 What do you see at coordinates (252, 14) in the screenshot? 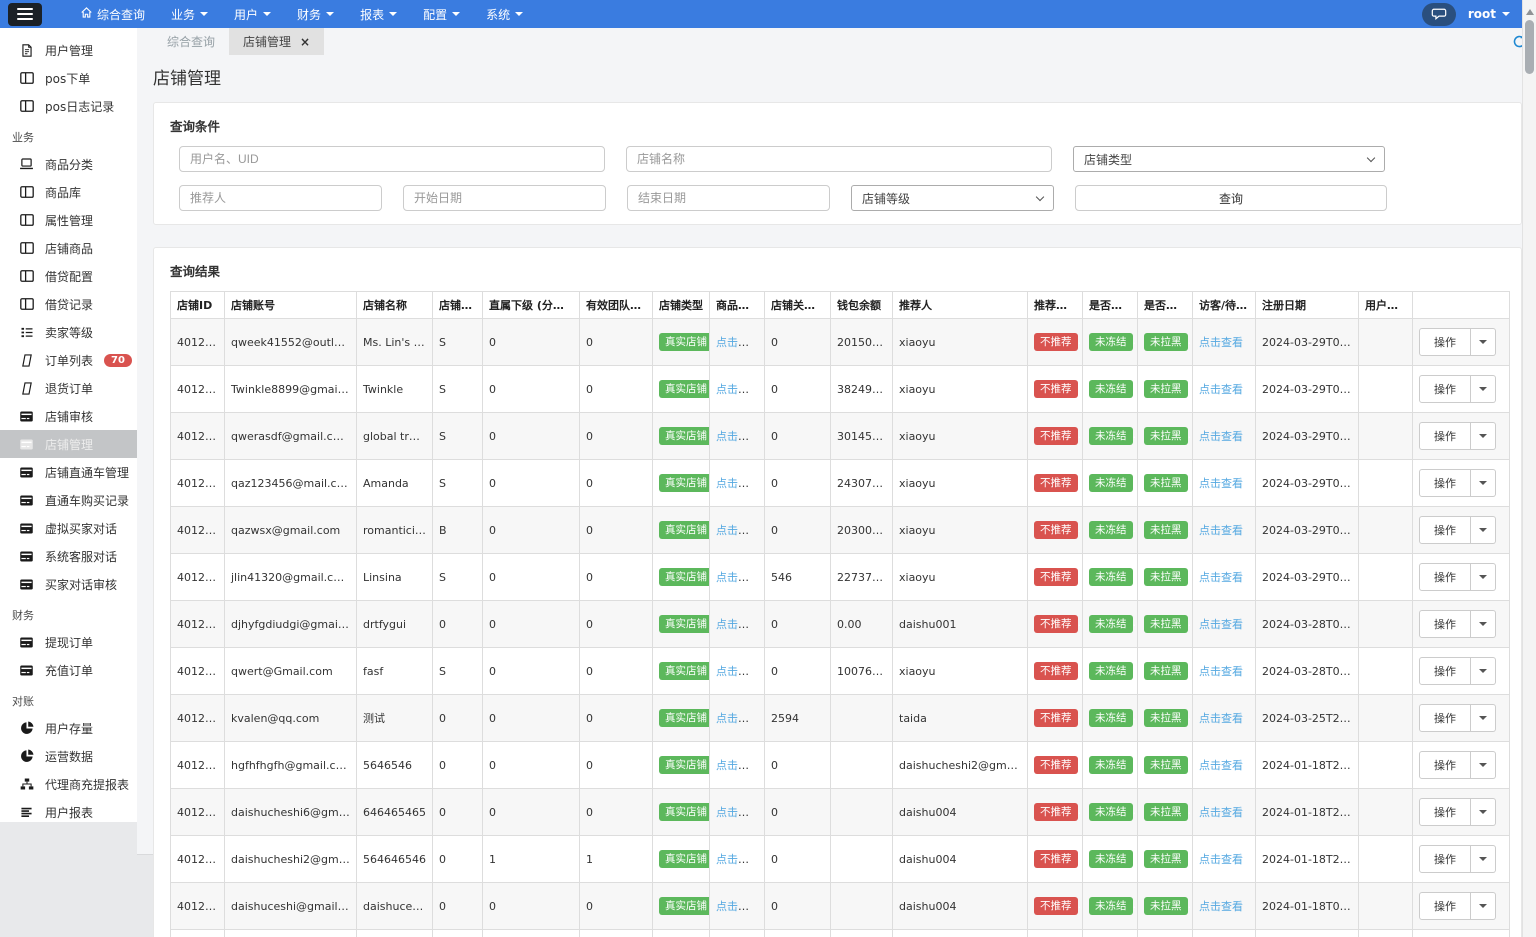
I see `nav-users: 用户` at bounding box center [252, 14].